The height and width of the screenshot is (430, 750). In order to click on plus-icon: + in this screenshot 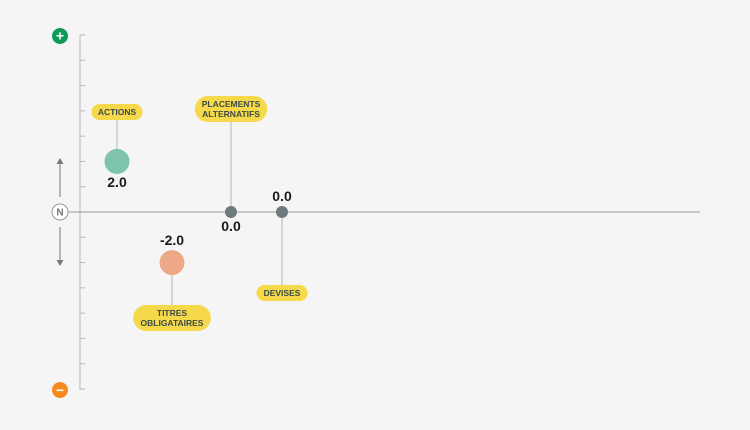, I will do `click(60, 36)`.